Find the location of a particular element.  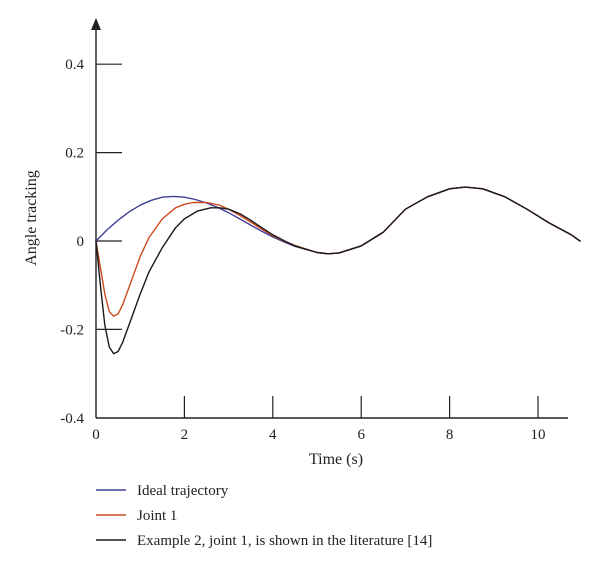

x-tick-label: 0 is located at coordinates (96, 435).